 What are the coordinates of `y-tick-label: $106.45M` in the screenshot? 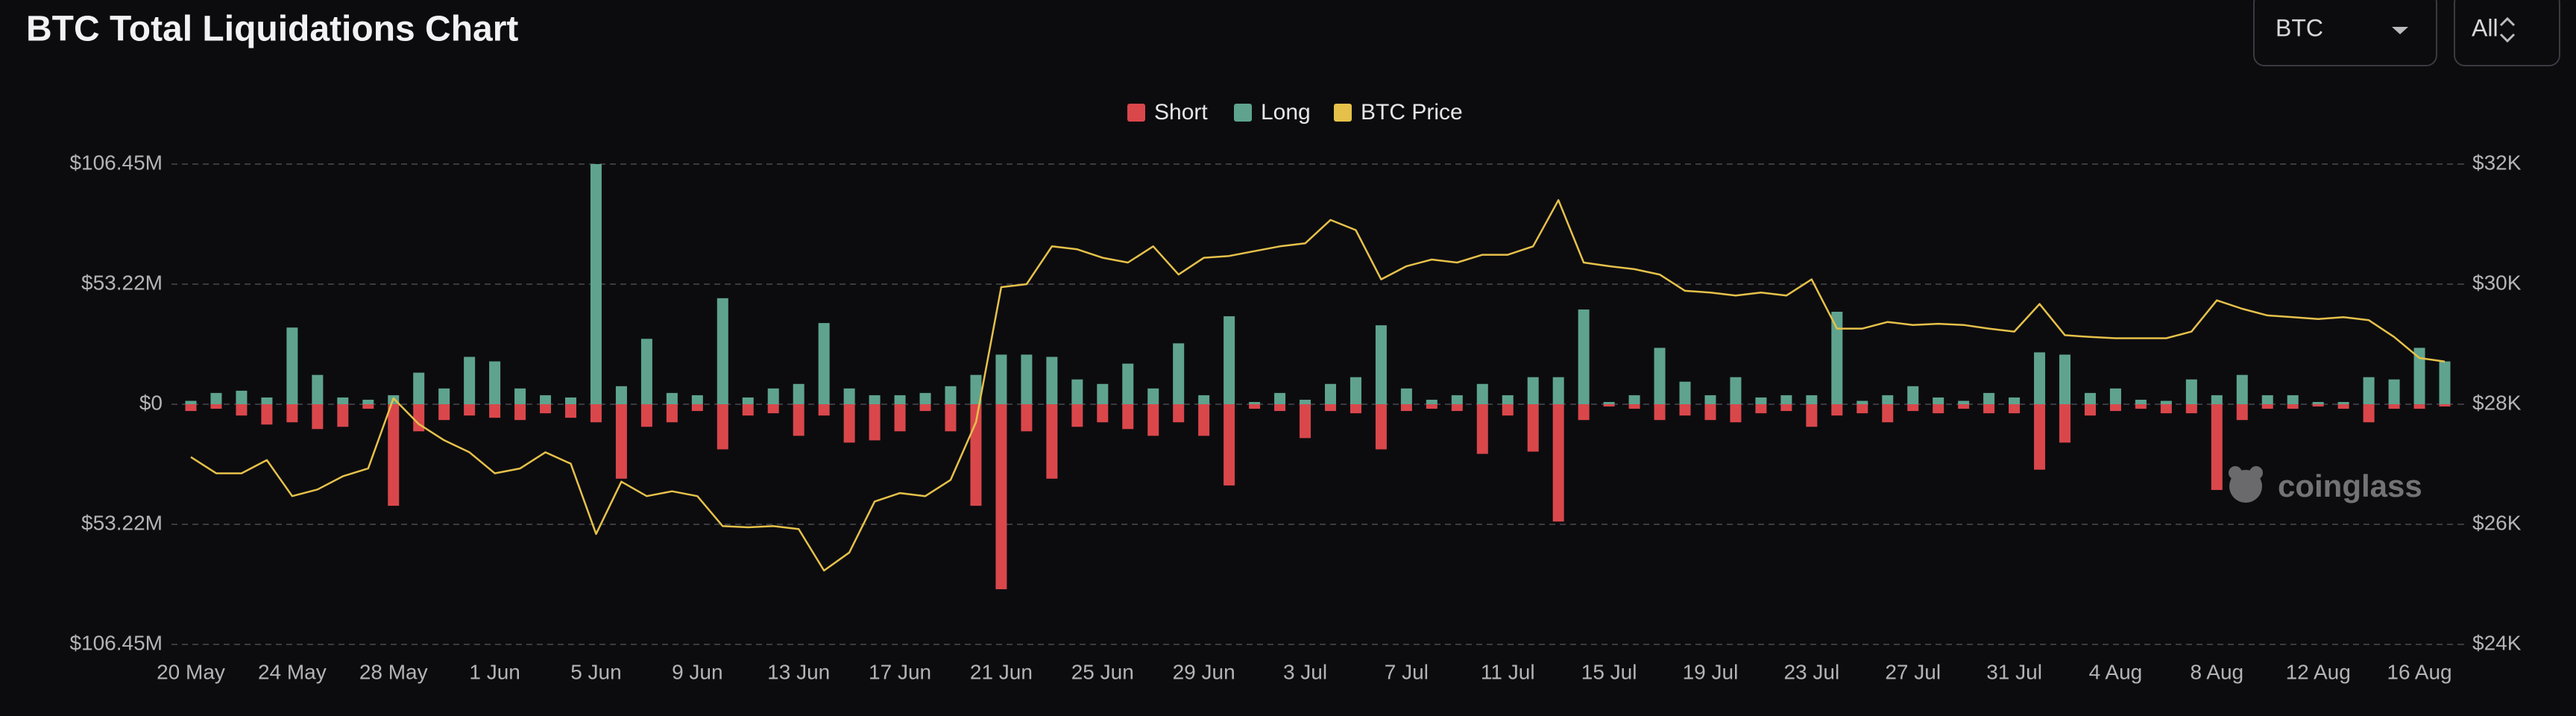 It's located at (116, 642).